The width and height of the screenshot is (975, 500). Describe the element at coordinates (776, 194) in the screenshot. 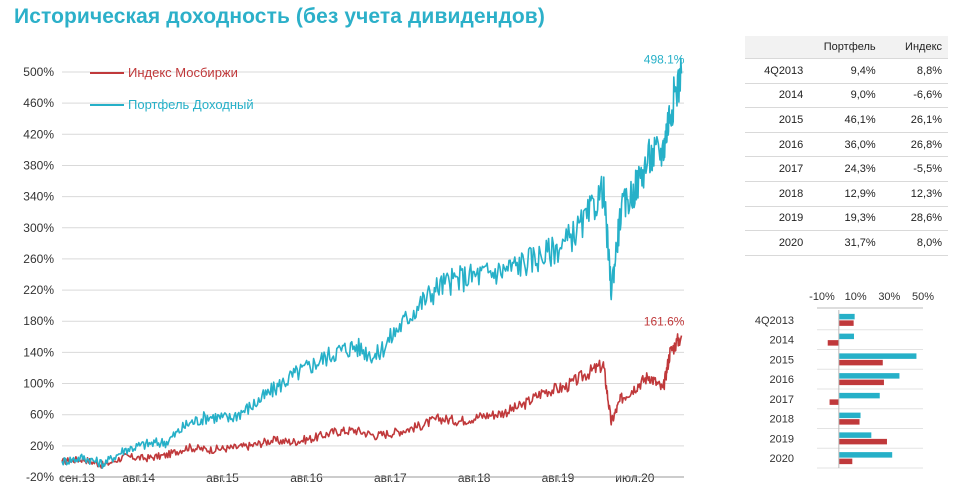

I see `table-cell: 2018` at that location.